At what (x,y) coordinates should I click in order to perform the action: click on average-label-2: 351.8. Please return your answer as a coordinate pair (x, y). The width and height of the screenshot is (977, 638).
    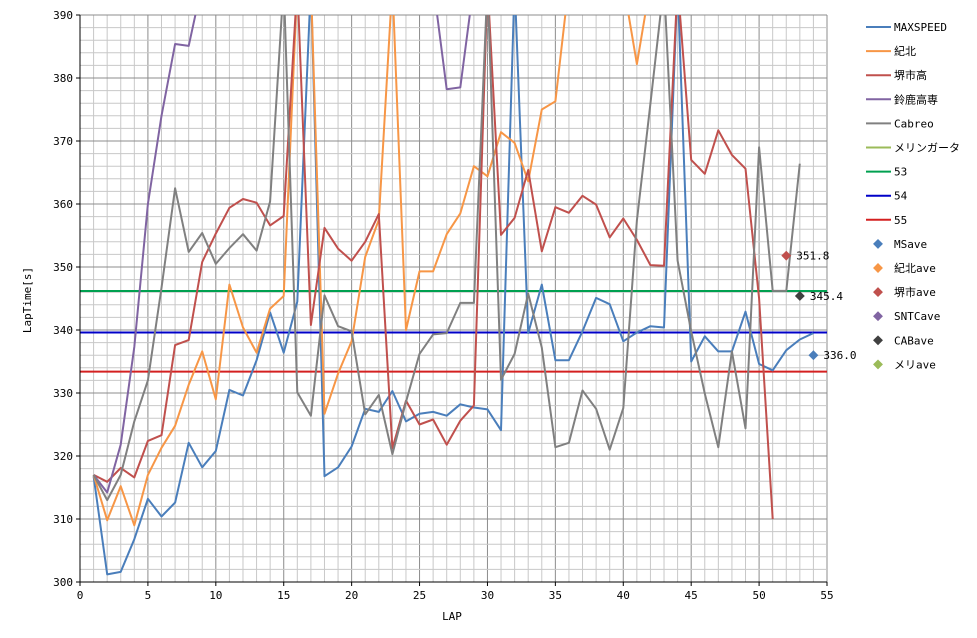
    Looking at the image, I should click on (812, 256).